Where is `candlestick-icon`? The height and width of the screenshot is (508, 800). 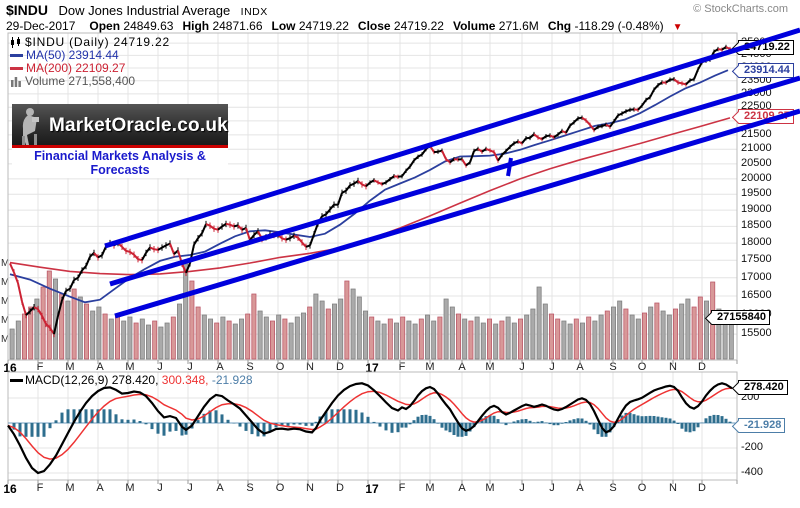 candlestick-icon is located at coordinates (15, 42).